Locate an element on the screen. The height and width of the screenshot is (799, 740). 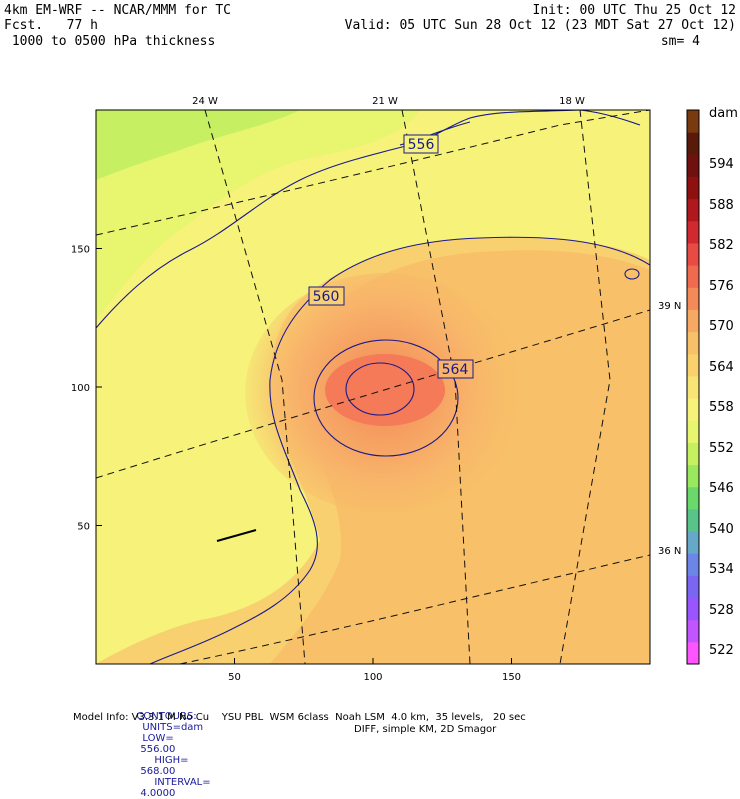
svg-text: 556 is located at coordinates (421, 145).